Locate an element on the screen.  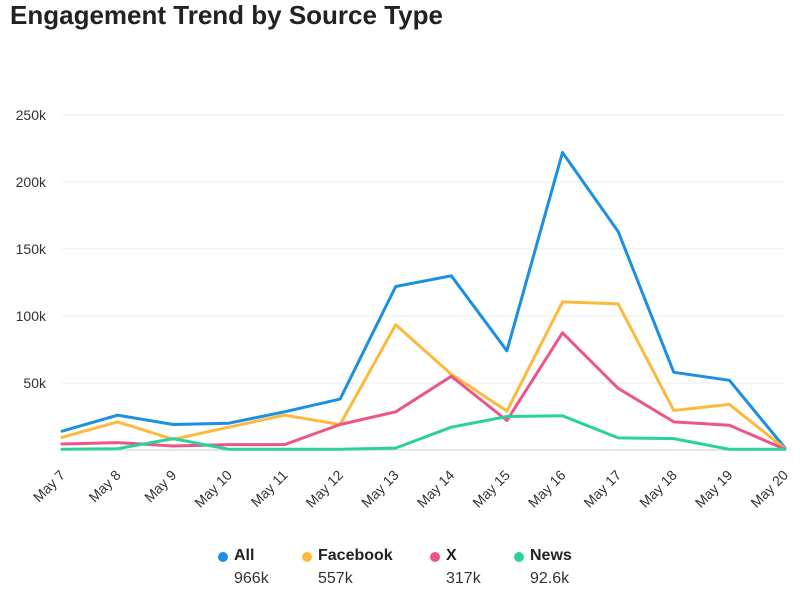
x-tick-label-may-10: May 10 is located at coordinates (213, 489).